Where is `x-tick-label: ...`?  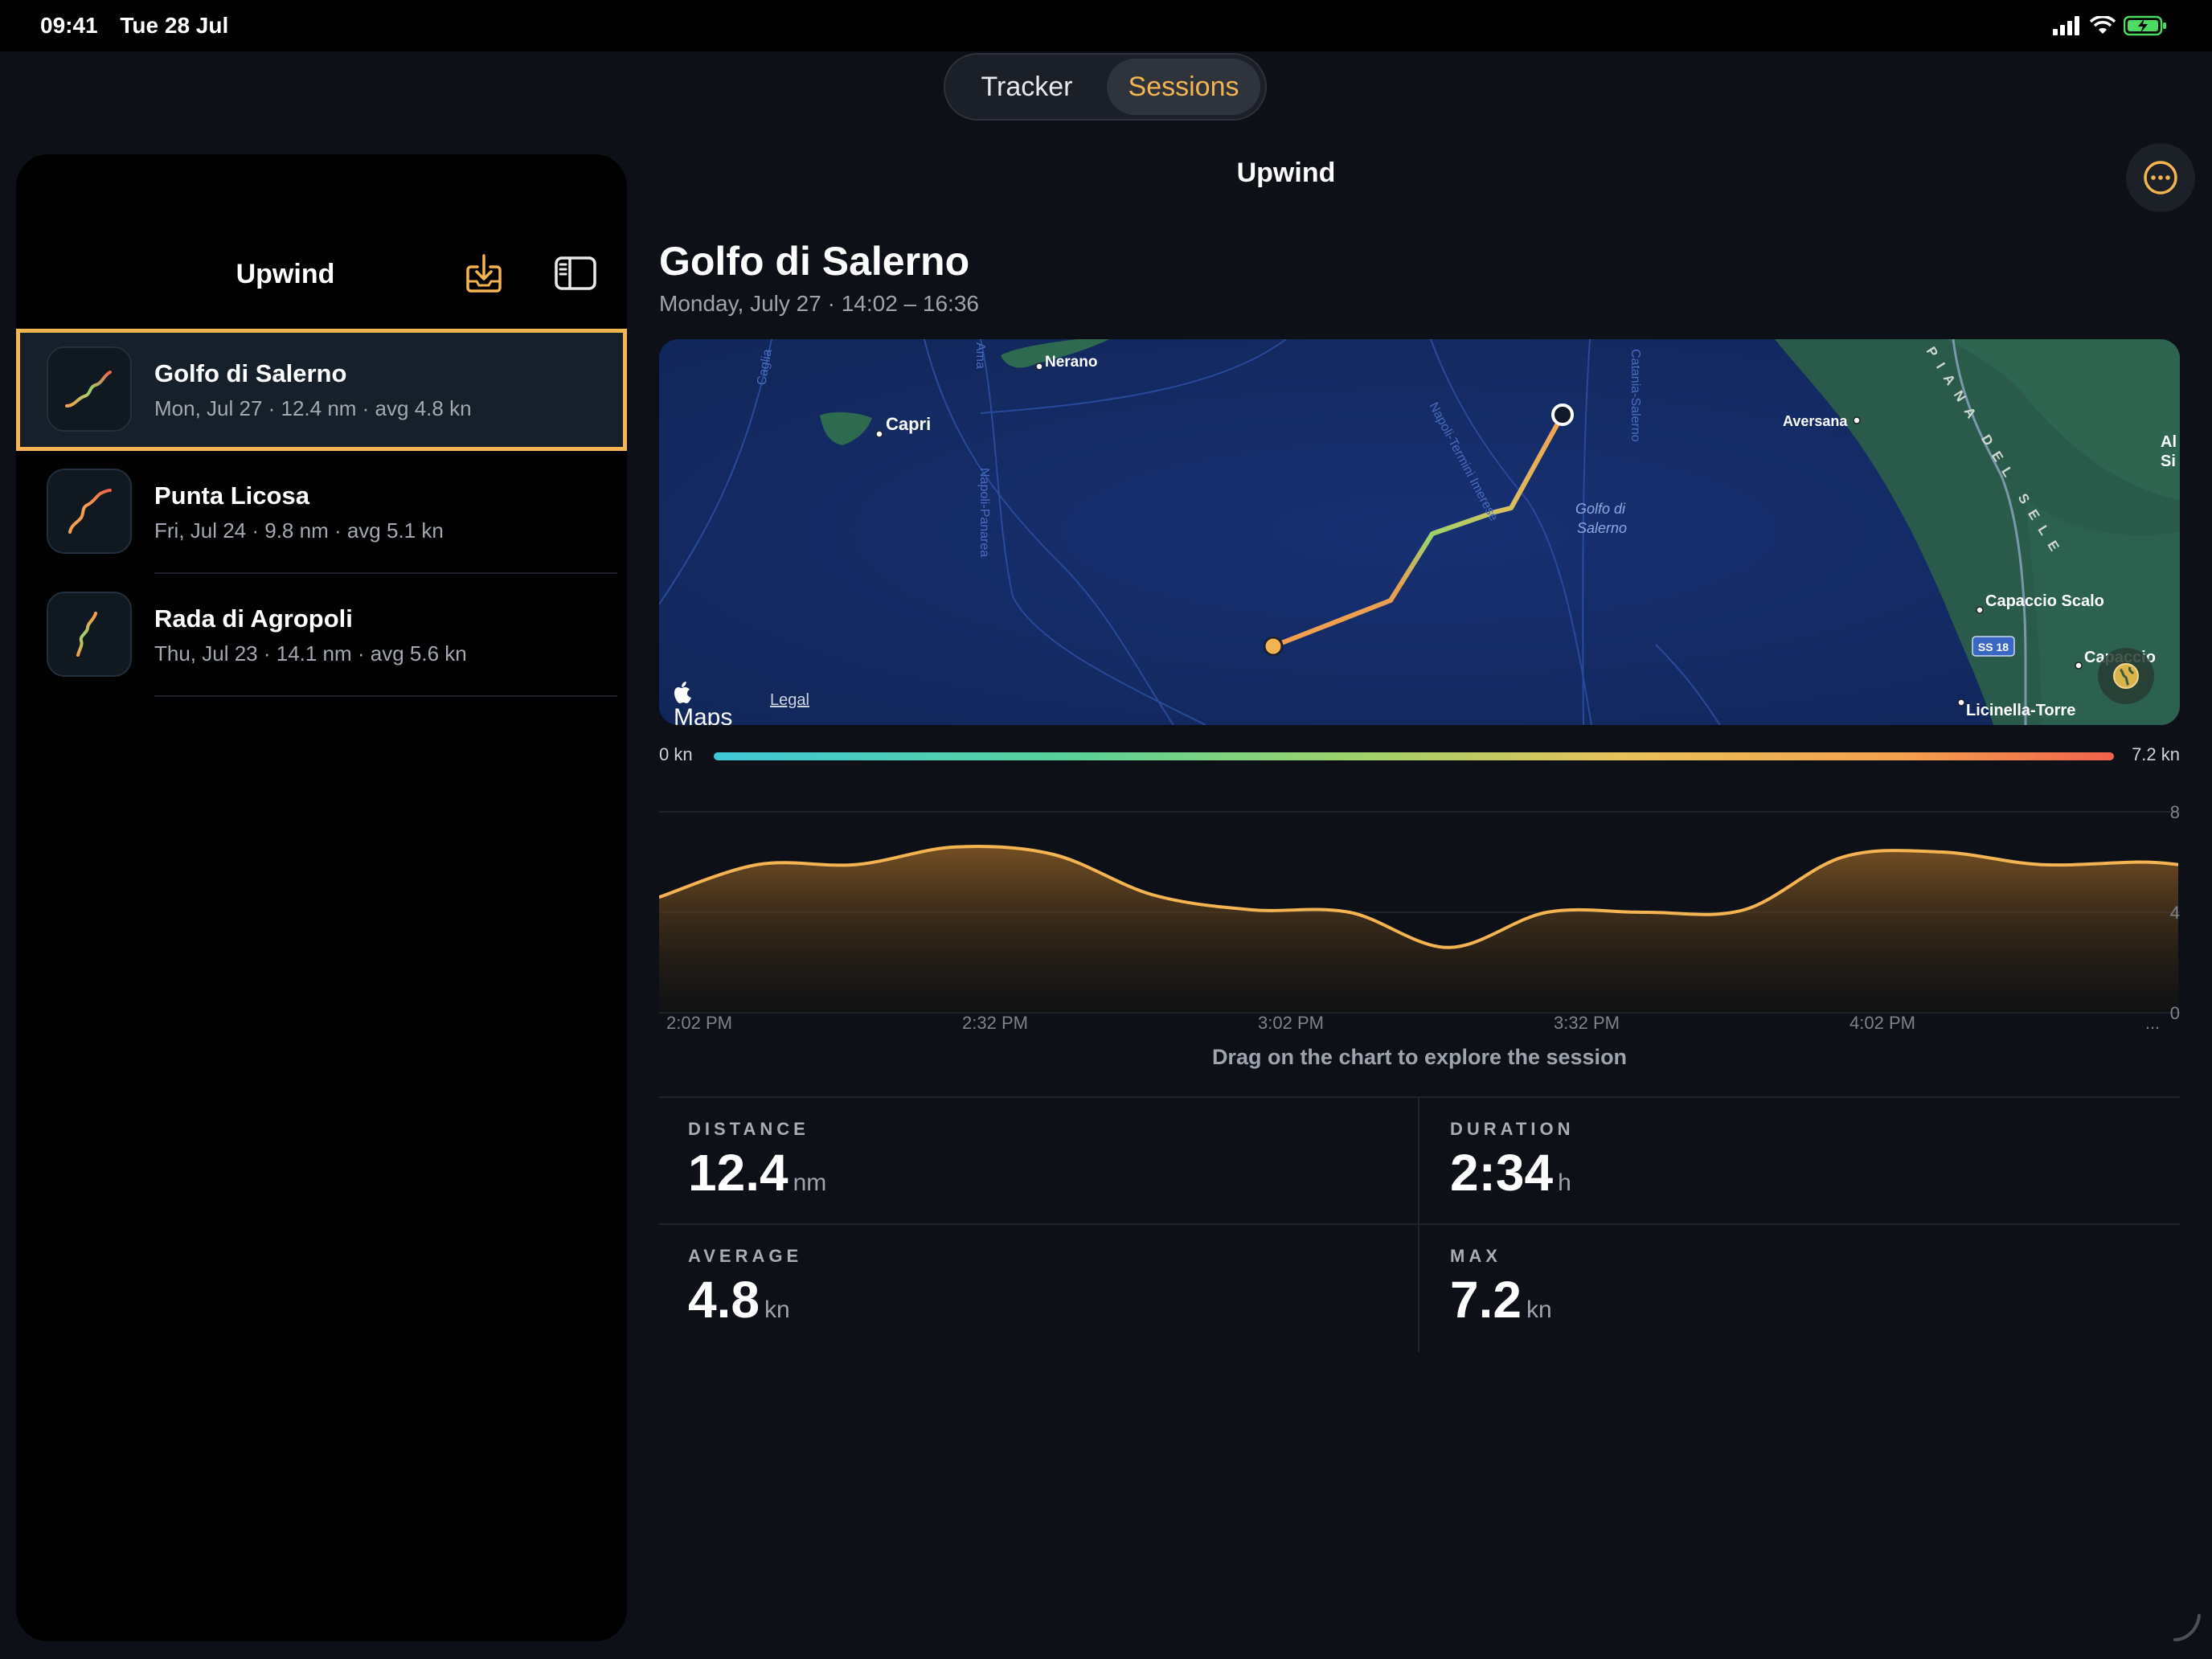 x-tick-label: ... is located at coordinates (2152, 1023).